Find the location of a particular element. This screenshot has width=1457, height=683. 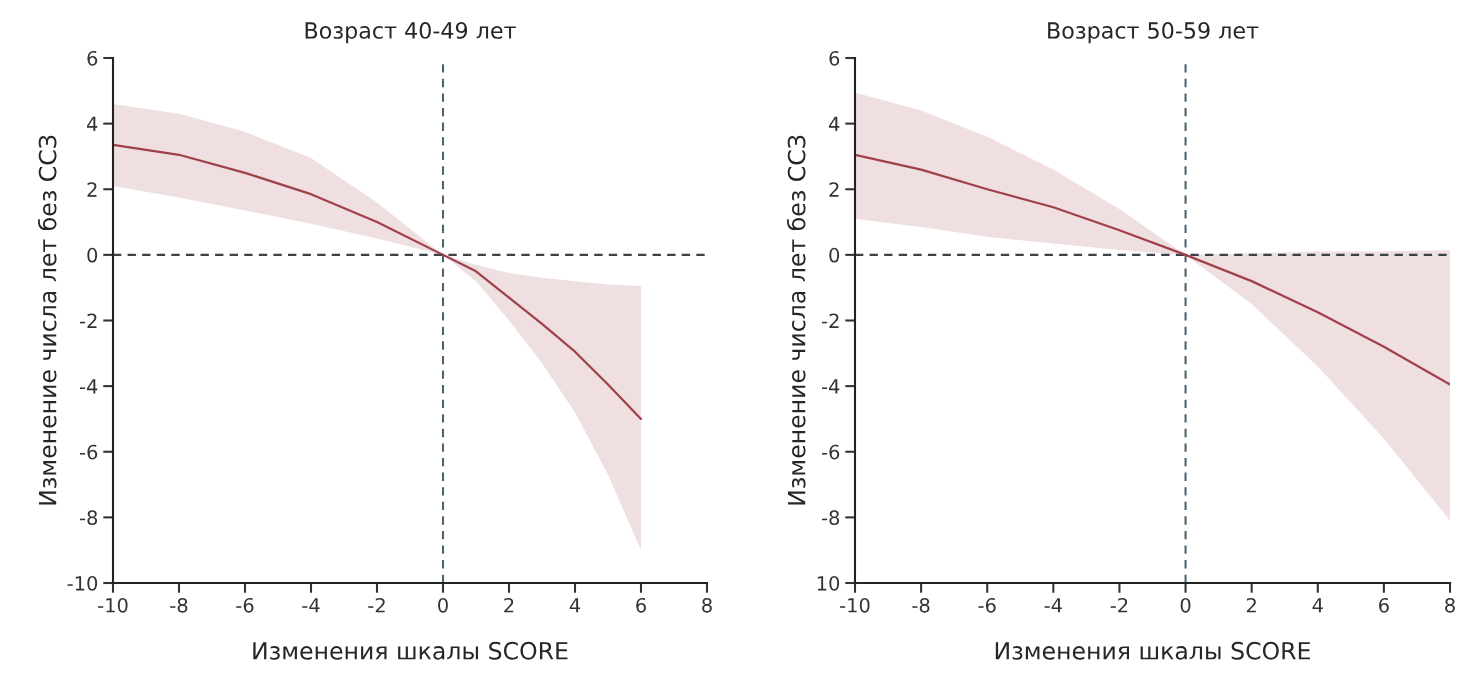

chart-title: Возраст 40-49 лет is located at coordinates (410, 33).